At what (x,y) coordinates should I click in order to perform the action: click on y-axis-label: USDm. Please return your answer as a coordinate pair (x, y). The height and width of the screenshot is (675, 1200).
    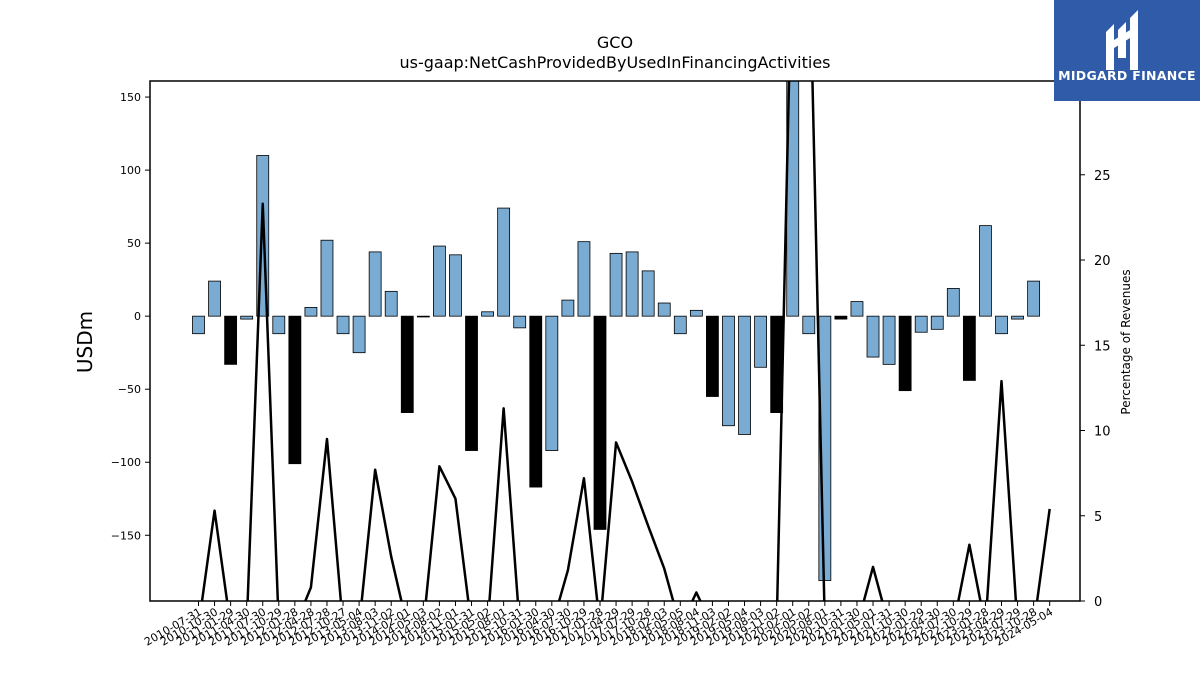
    Looking at the image, I should click on (85, 342).